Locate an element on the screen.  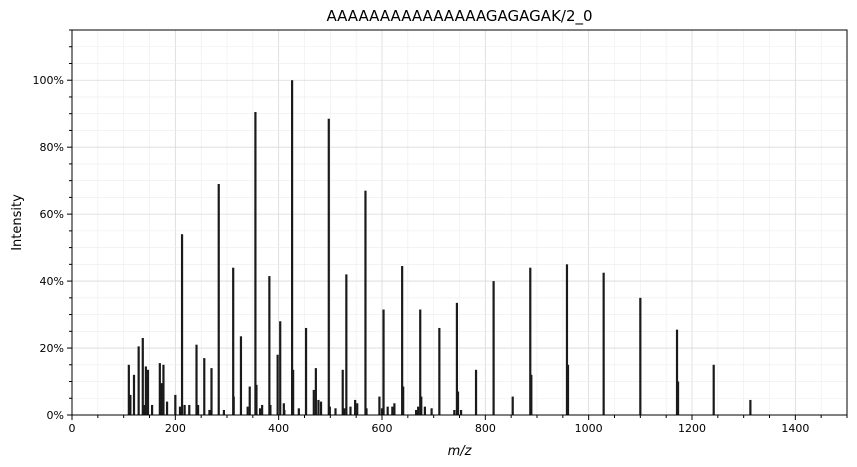
x-tick-label: 200 is located at coordinates (175, 428).